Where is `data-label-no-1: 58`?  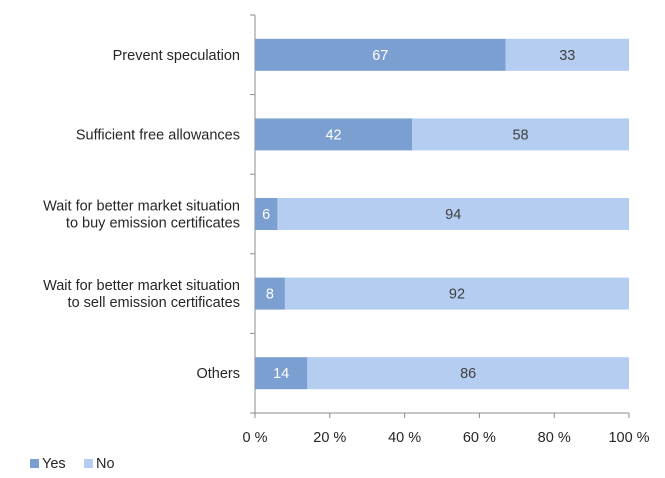 data-label-no-1: 58 is located at coordinates (520, 135).